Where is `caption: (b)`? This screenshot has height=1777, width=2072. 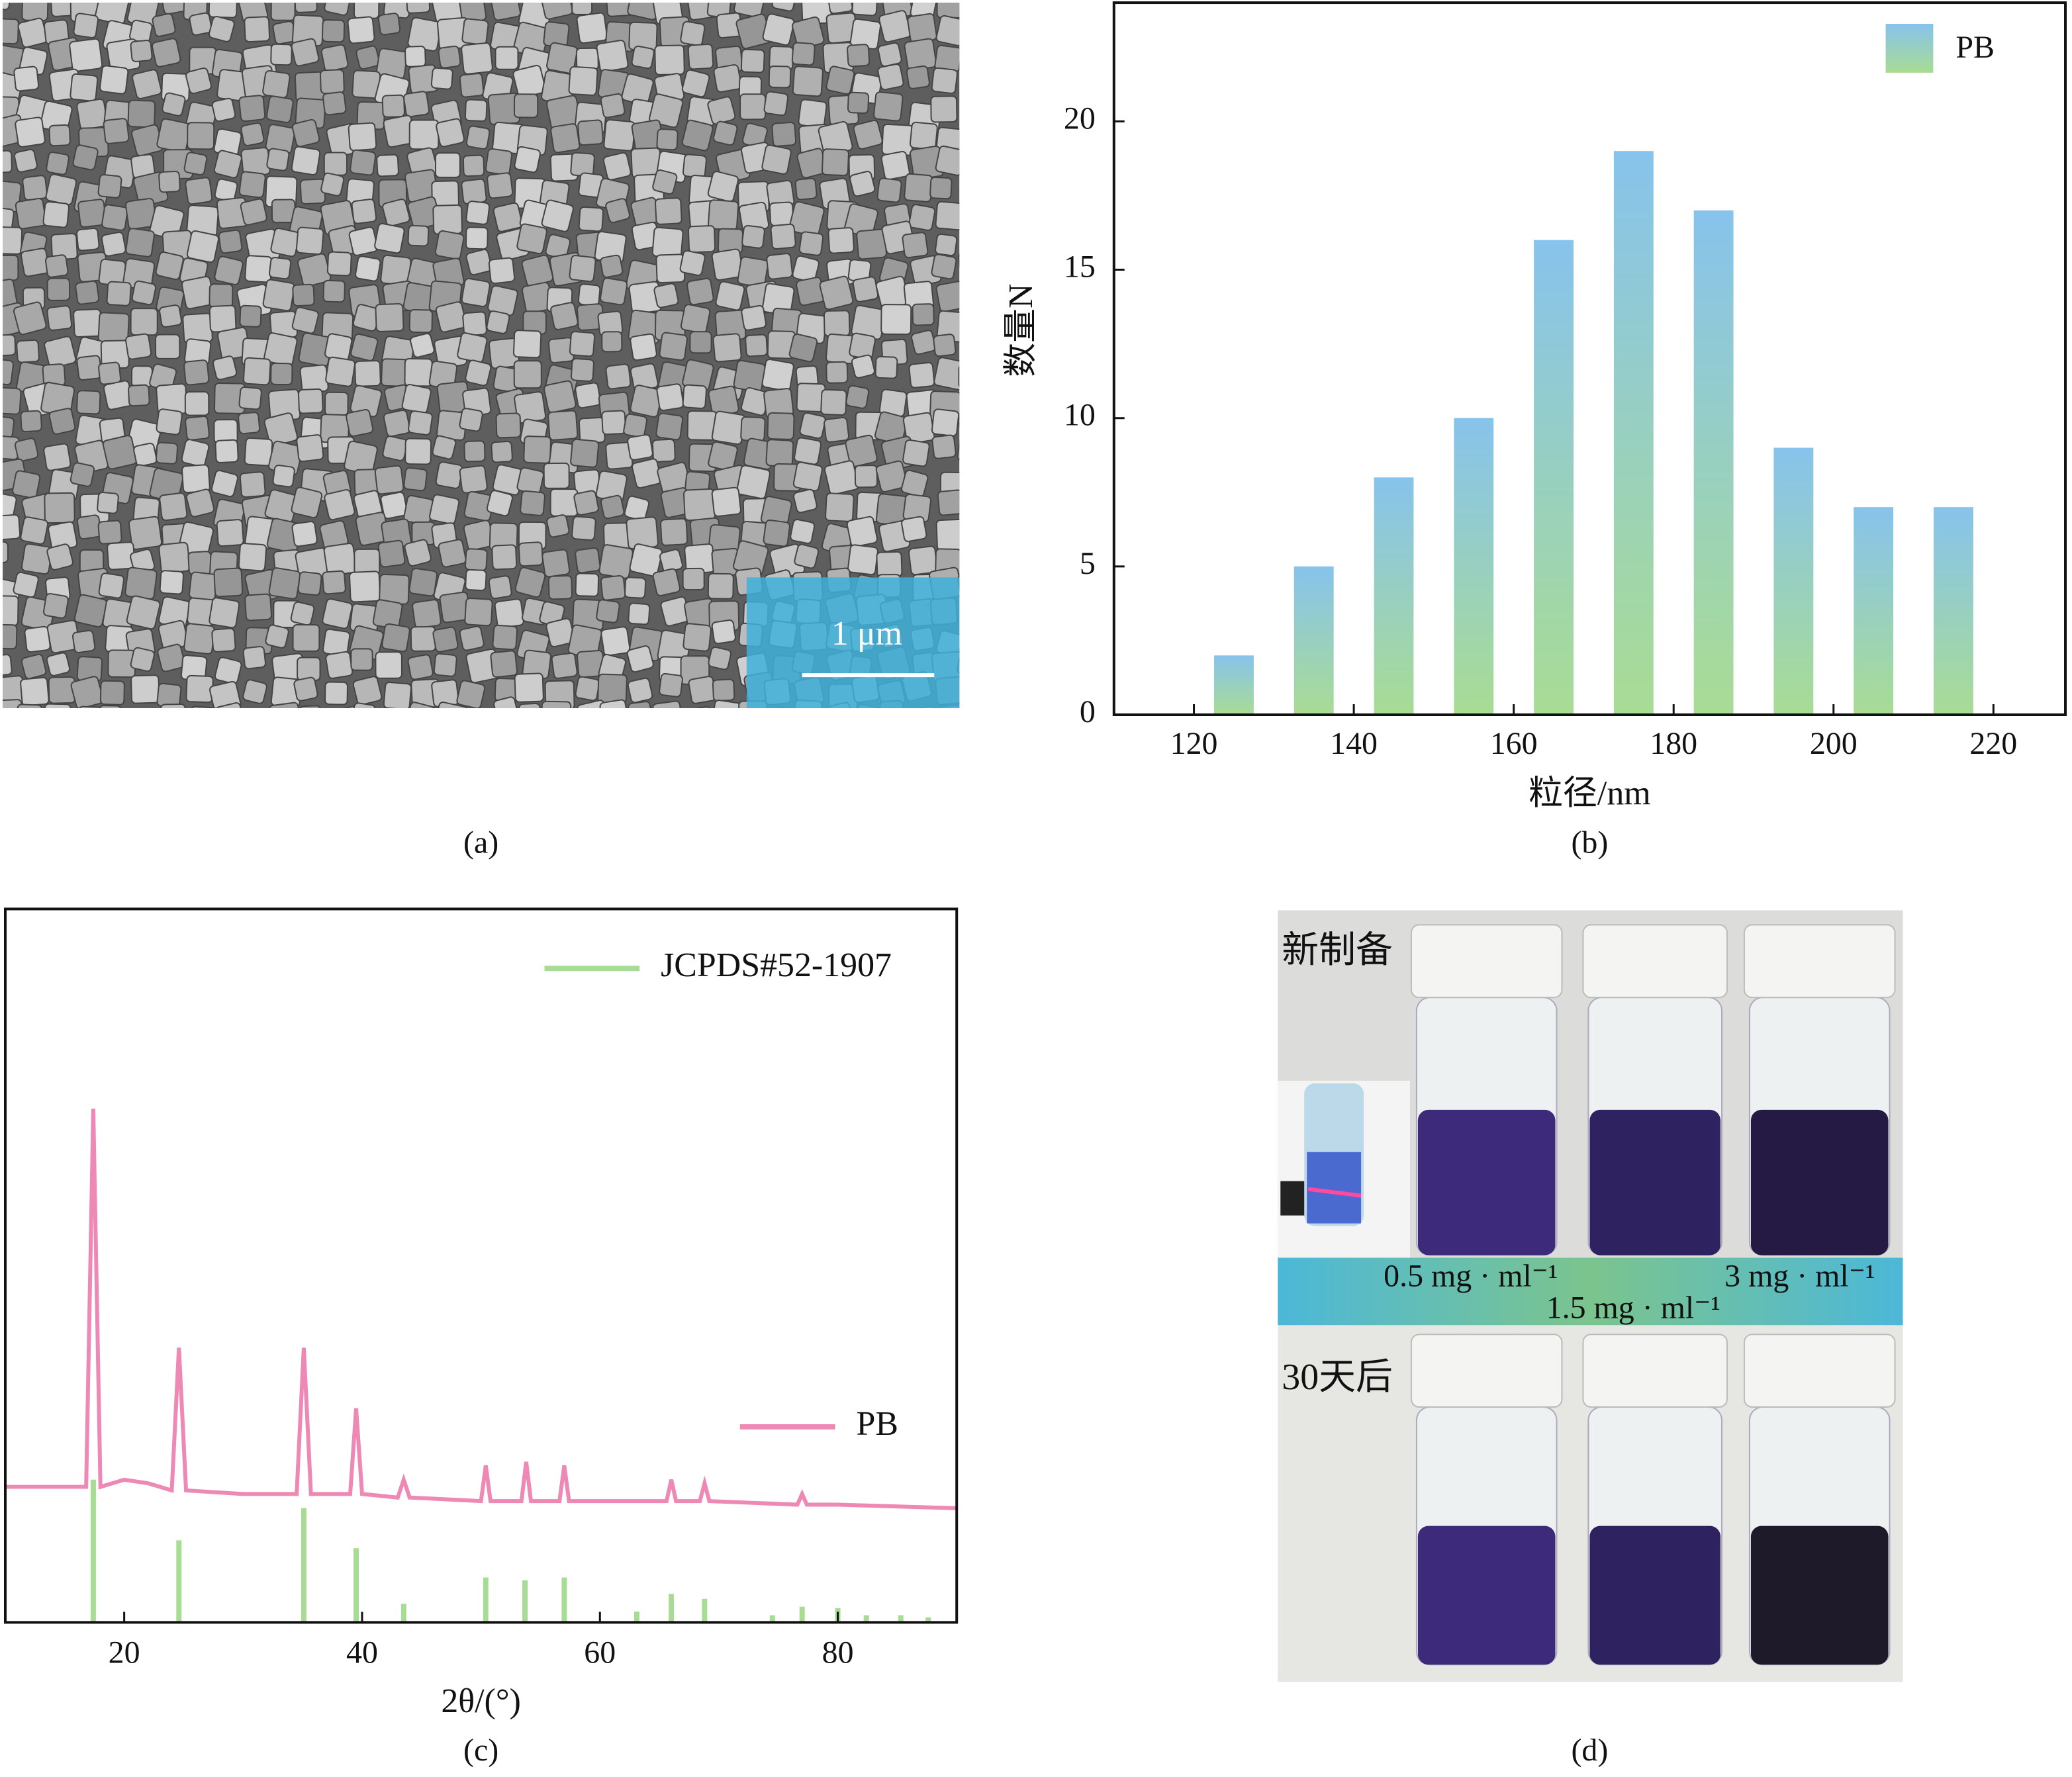
caption: (b) is located at coordinates (1589, 842).